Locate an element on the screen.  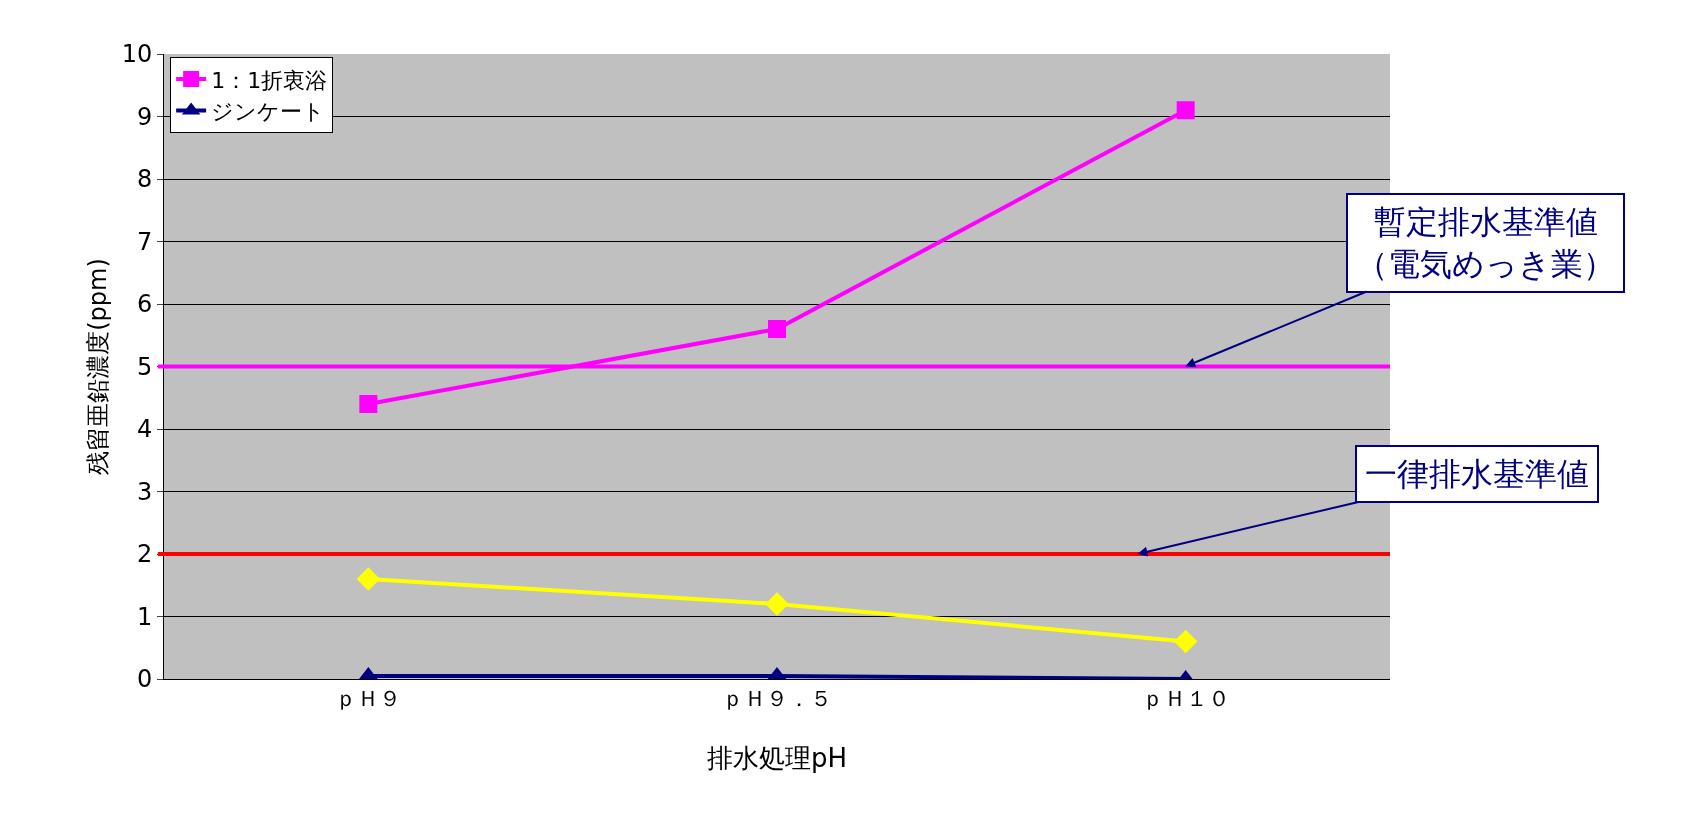
x-axis-title: 排水処理pH is located at coordinates (777, 758).